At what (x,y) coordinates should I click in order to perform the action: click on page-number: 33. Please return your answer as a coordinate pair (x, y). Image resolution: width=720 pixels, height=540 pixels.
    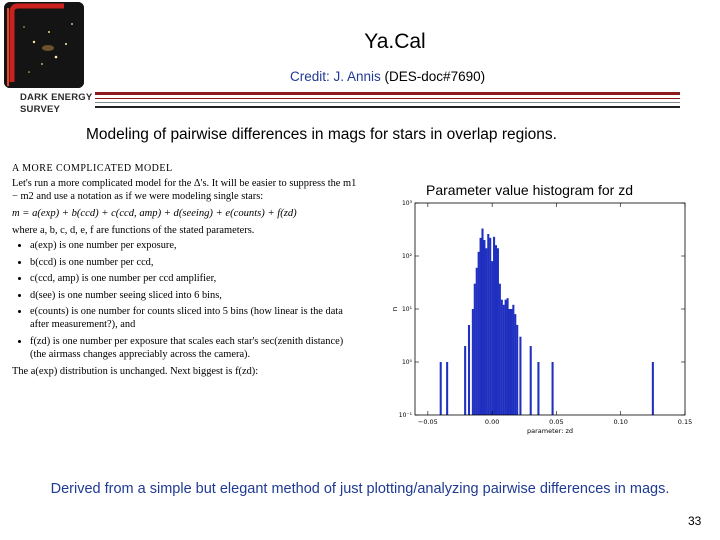
    Looking at the image, I should click on (695, 521).